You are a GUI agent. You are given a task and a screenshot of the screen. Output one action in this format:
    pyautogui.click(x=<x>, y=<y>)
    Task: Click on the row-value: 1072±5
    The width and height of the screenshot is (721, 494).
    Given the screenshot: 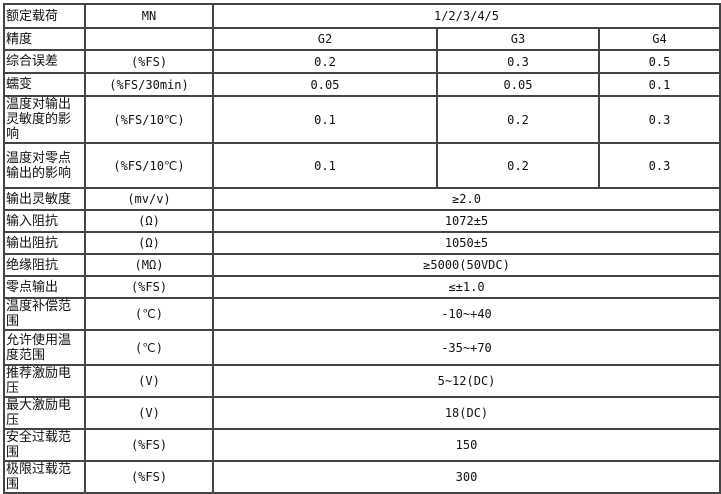 What is the action you would take?
    pyautogui.click(x=466, y=221)
    